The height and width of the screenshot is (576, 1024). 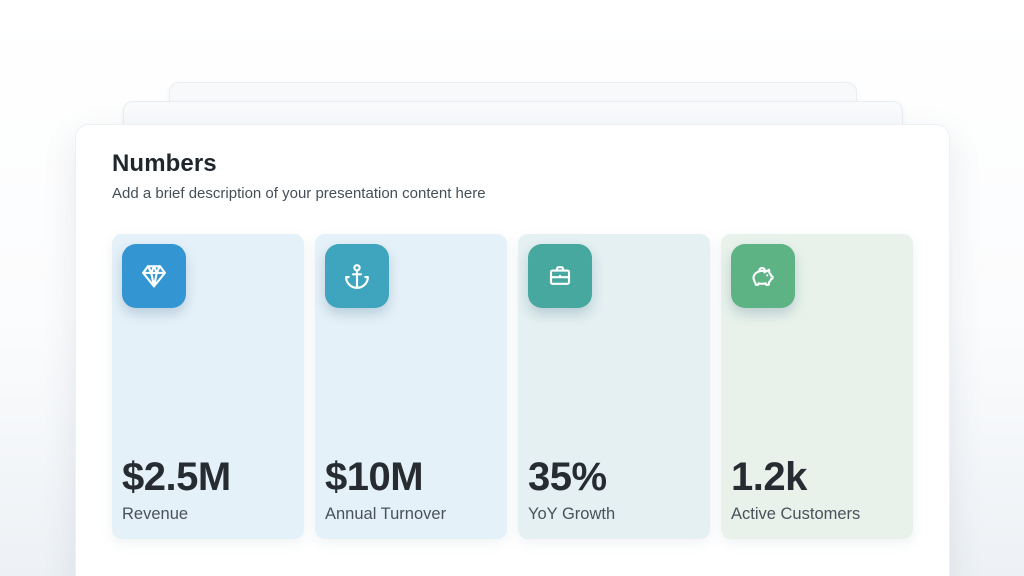 I want to click on piggy-bank-icon, so click(x=763, y=276).